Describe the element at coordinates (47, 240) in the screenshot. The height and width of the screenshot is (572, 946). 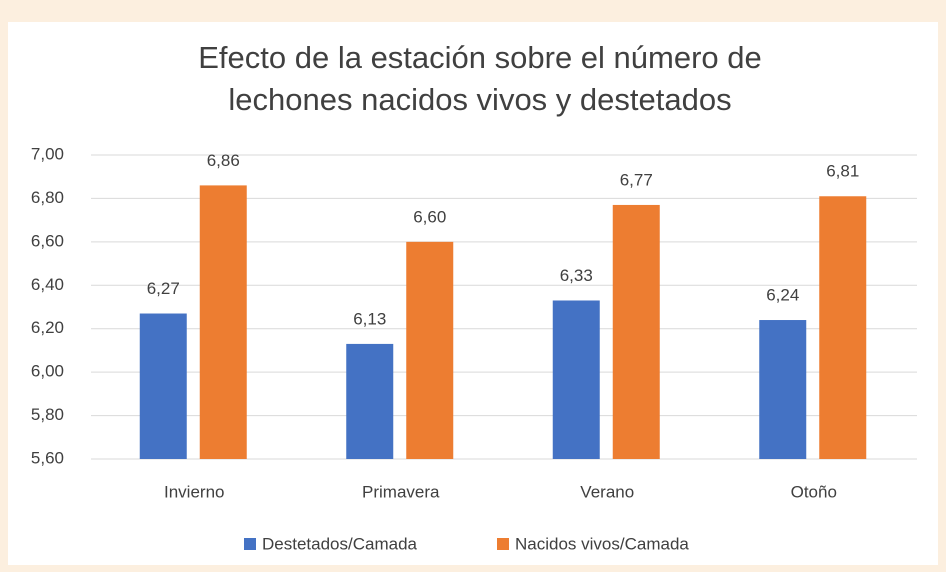
I see `y-tick-label: 6,60` at that location.